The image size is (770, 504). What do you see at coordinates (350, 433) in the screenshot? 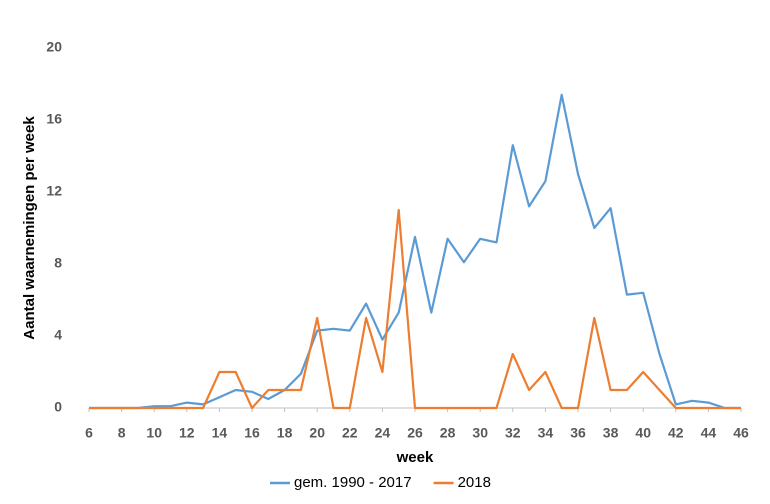
I see `x-tick-label: 22` at bounding box center [350, 433].